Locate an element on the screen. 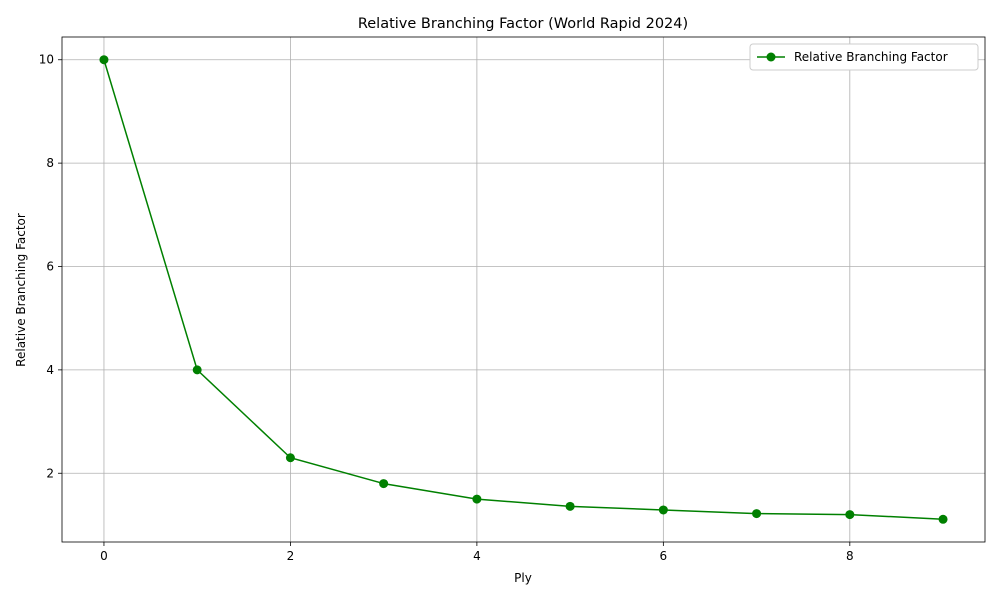 The width and height of the screenshot is (1000, 600). legend-marker-swatch is located at coordinates (771, 57).